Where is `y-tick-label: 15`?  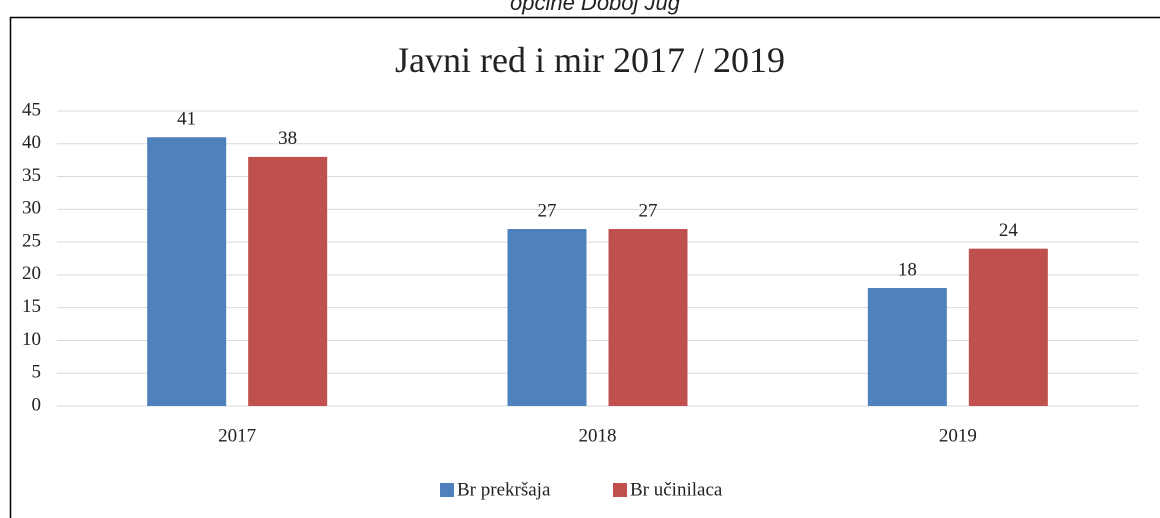
y-tick-label: 15 is located at coordinates (31, 306).